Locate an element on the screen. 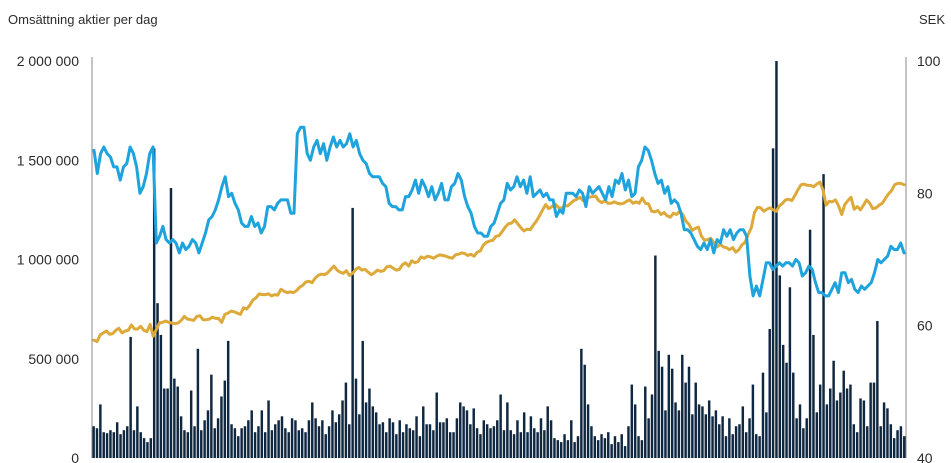 Image resolution: width=951 pixels, height=463 pixels. right-tick-label: 100 is located at coordinates (929, 61).